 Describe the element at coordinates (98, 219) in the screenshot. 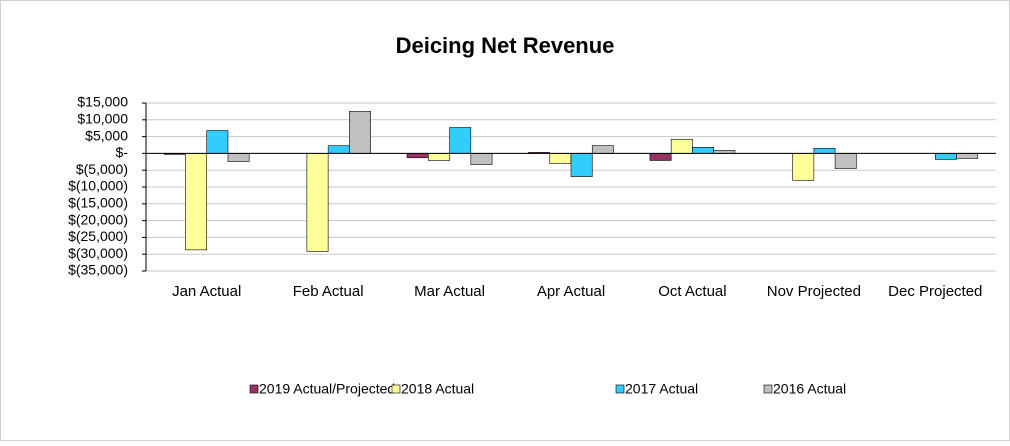

I see `y-tick-label: $(20,000)` at that location.